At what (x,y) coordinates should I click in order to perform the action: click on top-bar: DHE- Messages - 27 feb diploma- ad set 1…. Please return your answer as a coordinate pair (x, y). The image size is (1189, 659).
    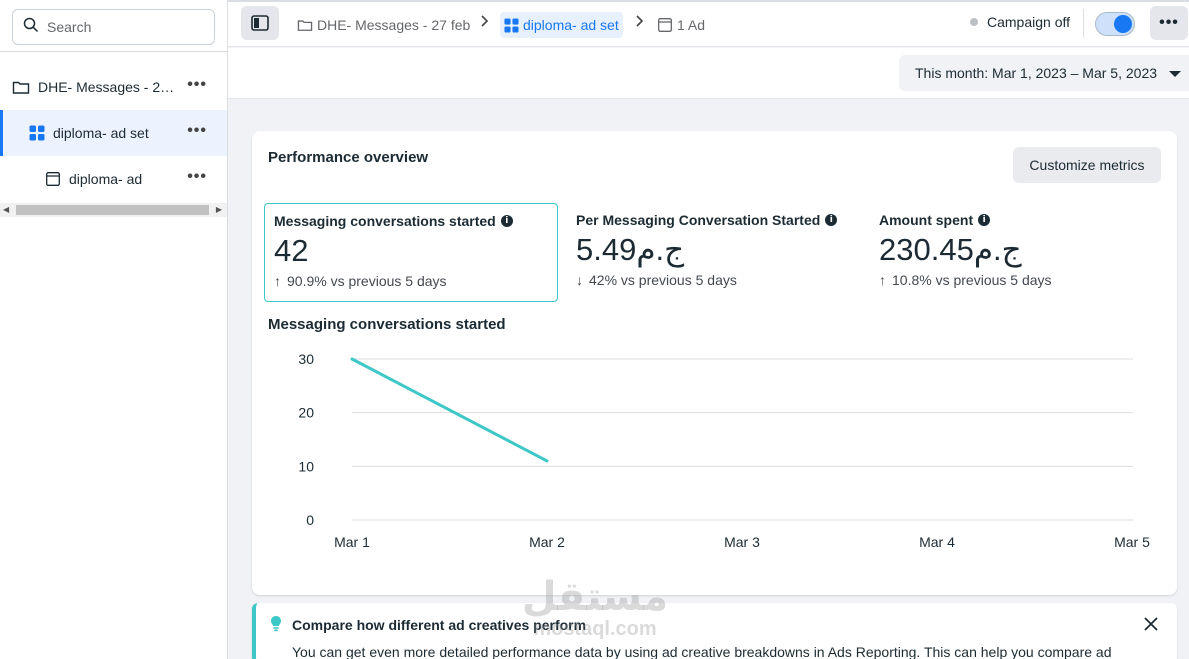
    Looking at the image, I should click on (708, 23).